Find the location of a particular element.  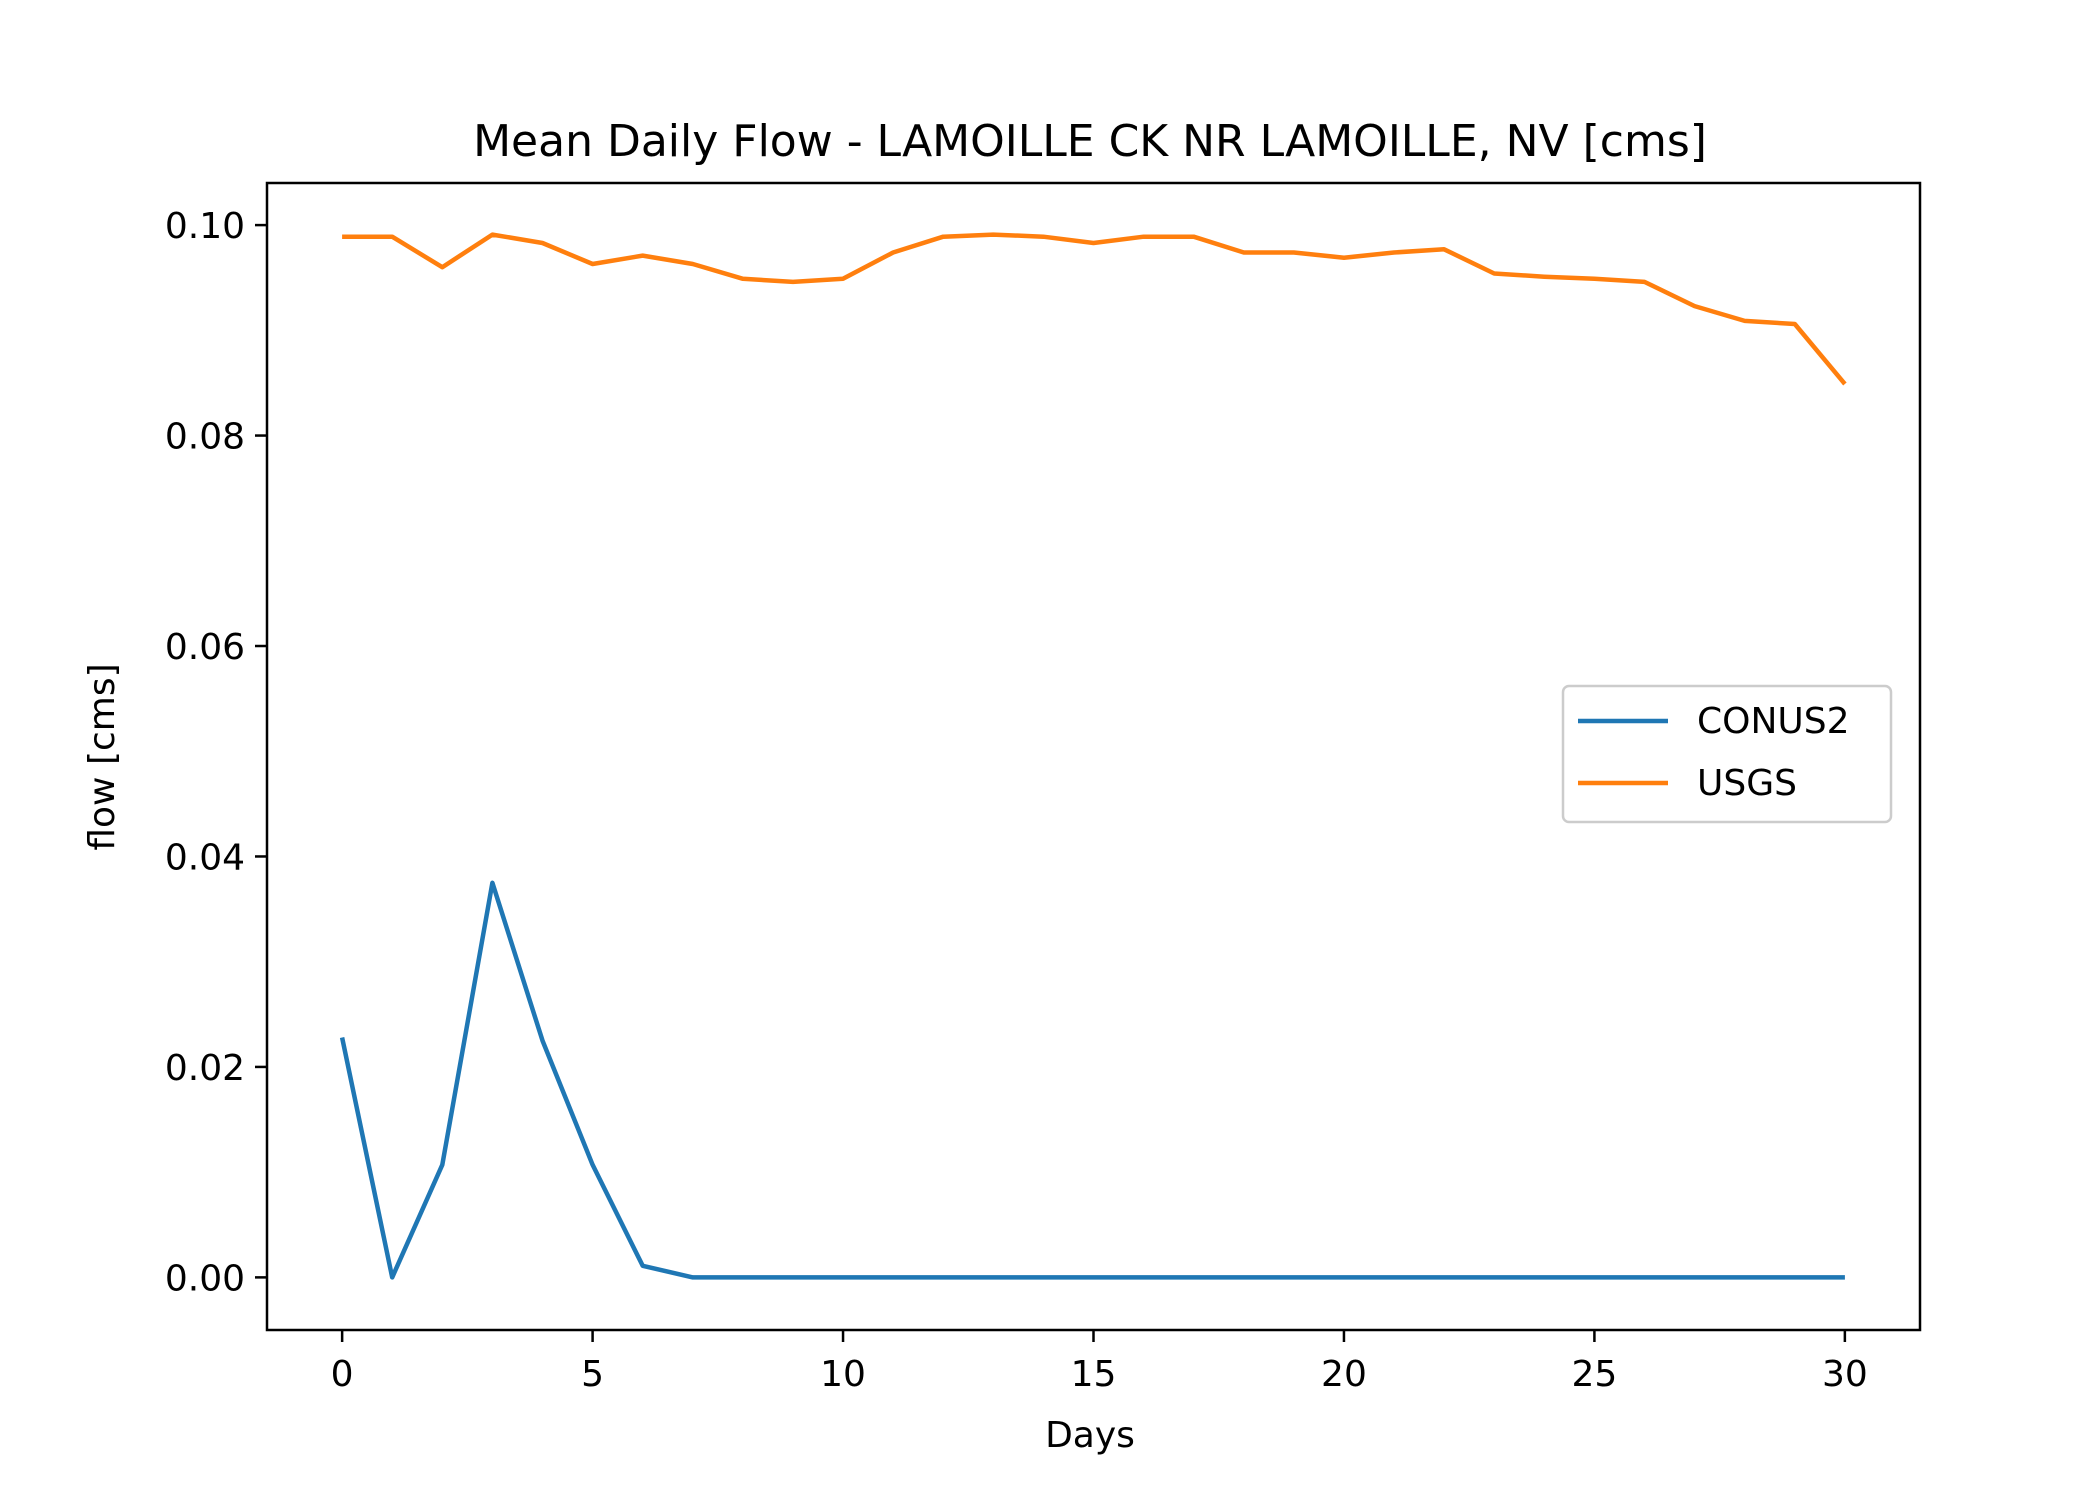

x-axis: 0 5 10 15 20 25 30 is located at coordinates (1099, 1362).